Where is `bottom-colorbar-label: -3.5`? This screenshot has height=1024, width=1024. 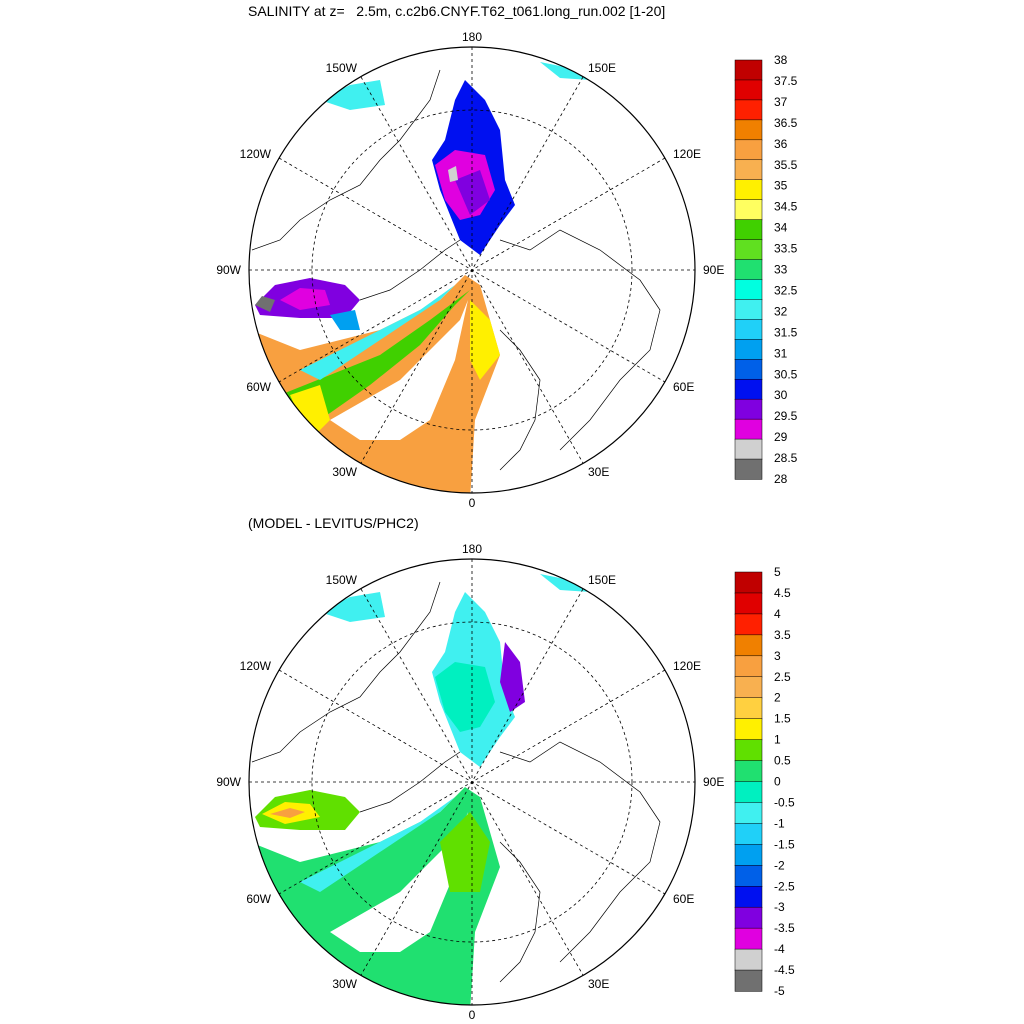 bottom-colorbar-label: -3.5 is located at coordinates (784, 928).